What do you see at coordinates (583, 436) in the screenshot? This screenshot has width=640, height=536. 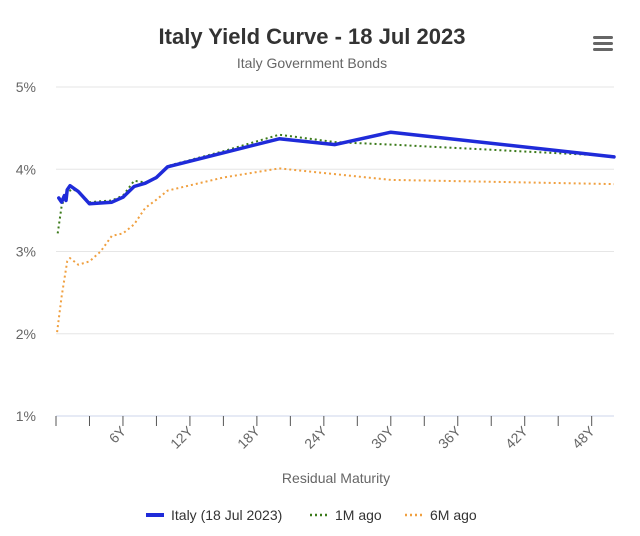 I see `x-tick-label: 48Y` at bounding box center [583, 436].